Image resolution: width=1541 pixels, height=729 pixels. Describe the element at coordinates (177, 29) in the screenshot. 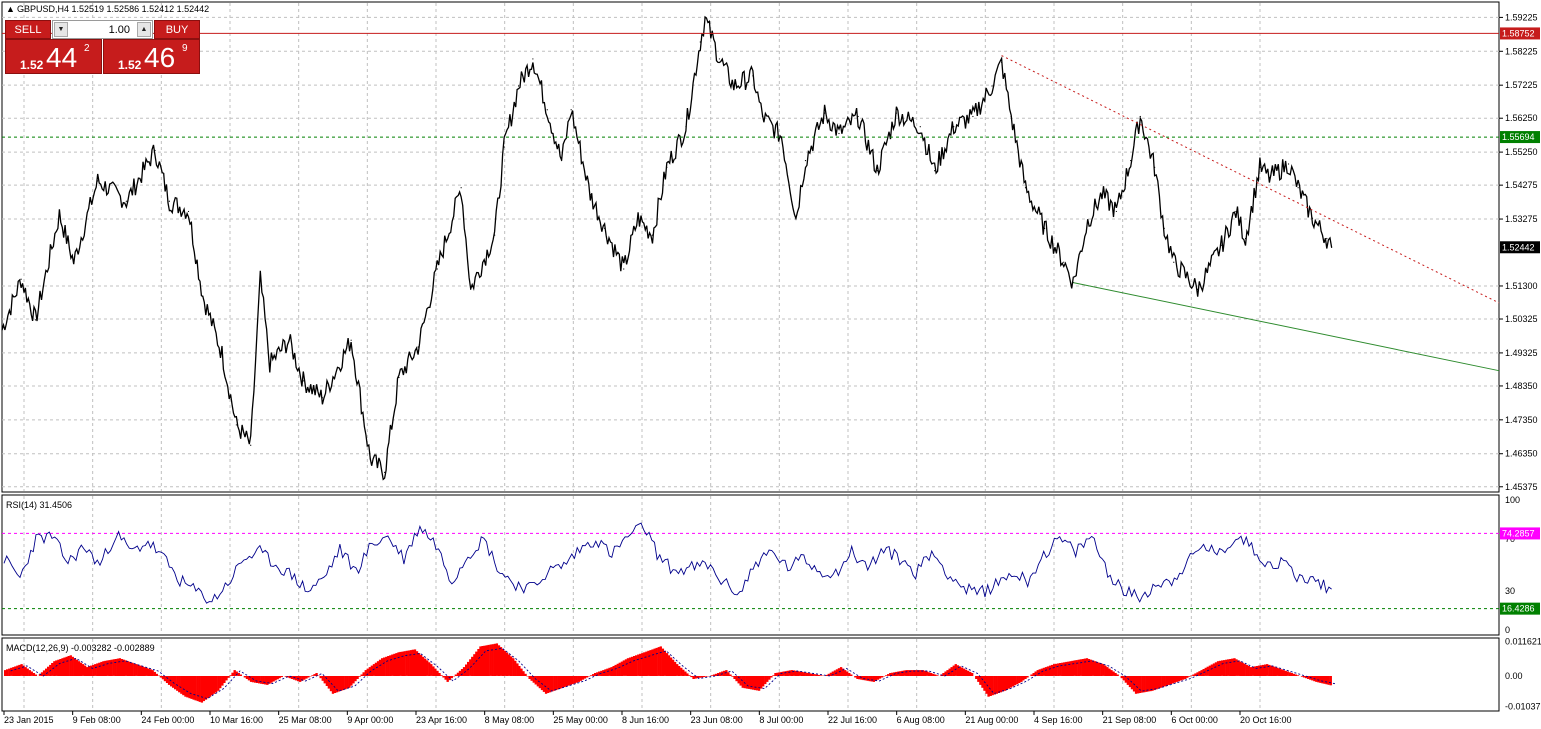

I see `buy-button: BUY` at that location.